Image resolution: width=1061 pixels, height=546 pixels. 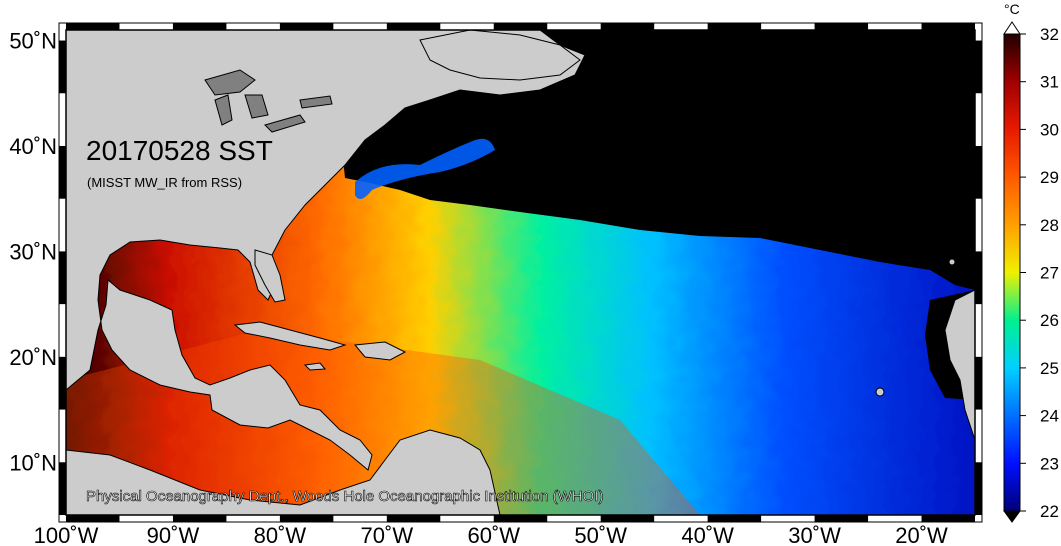 I want to click on lake-huron, so click(x=256, y=106).